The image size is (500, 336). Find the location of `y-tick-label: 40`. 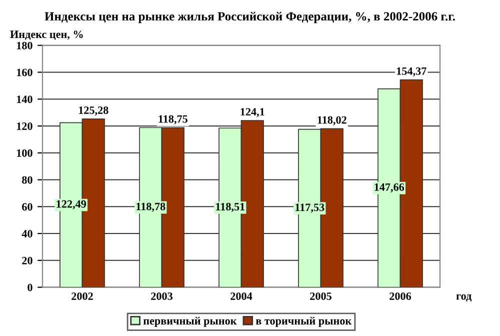

y-tick-label: 40 is located at coordinates (27, 234).